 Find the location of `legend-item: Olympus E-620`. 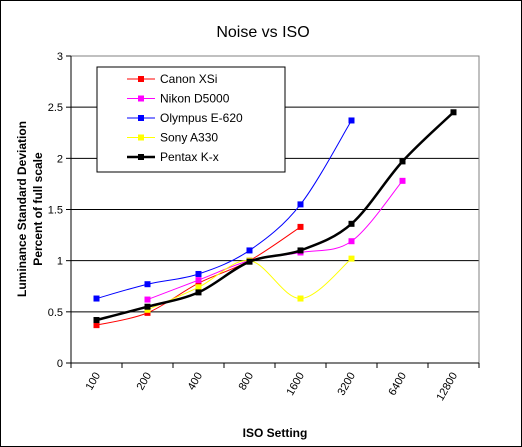

legend-item: Olympus E-620 is located at coordinates (185, 118).